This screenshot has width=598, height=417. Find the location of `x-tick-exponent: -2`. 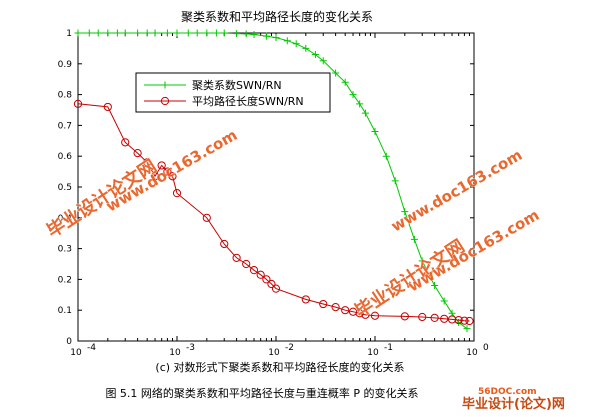

x-tick-exponent: -2 is located at coordinates (289, 348).